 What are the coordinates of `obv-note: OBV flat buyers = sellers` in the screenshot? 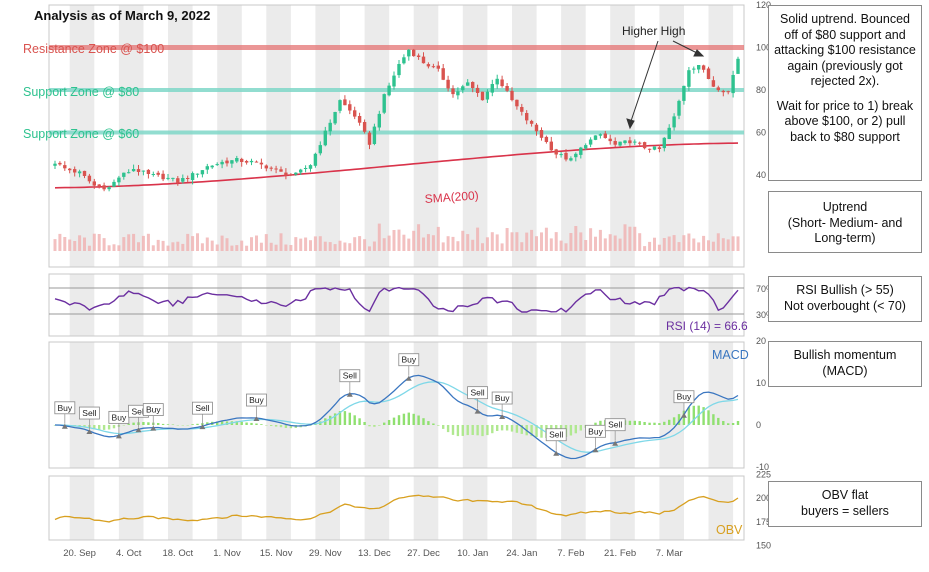 It's located at (845, 504).